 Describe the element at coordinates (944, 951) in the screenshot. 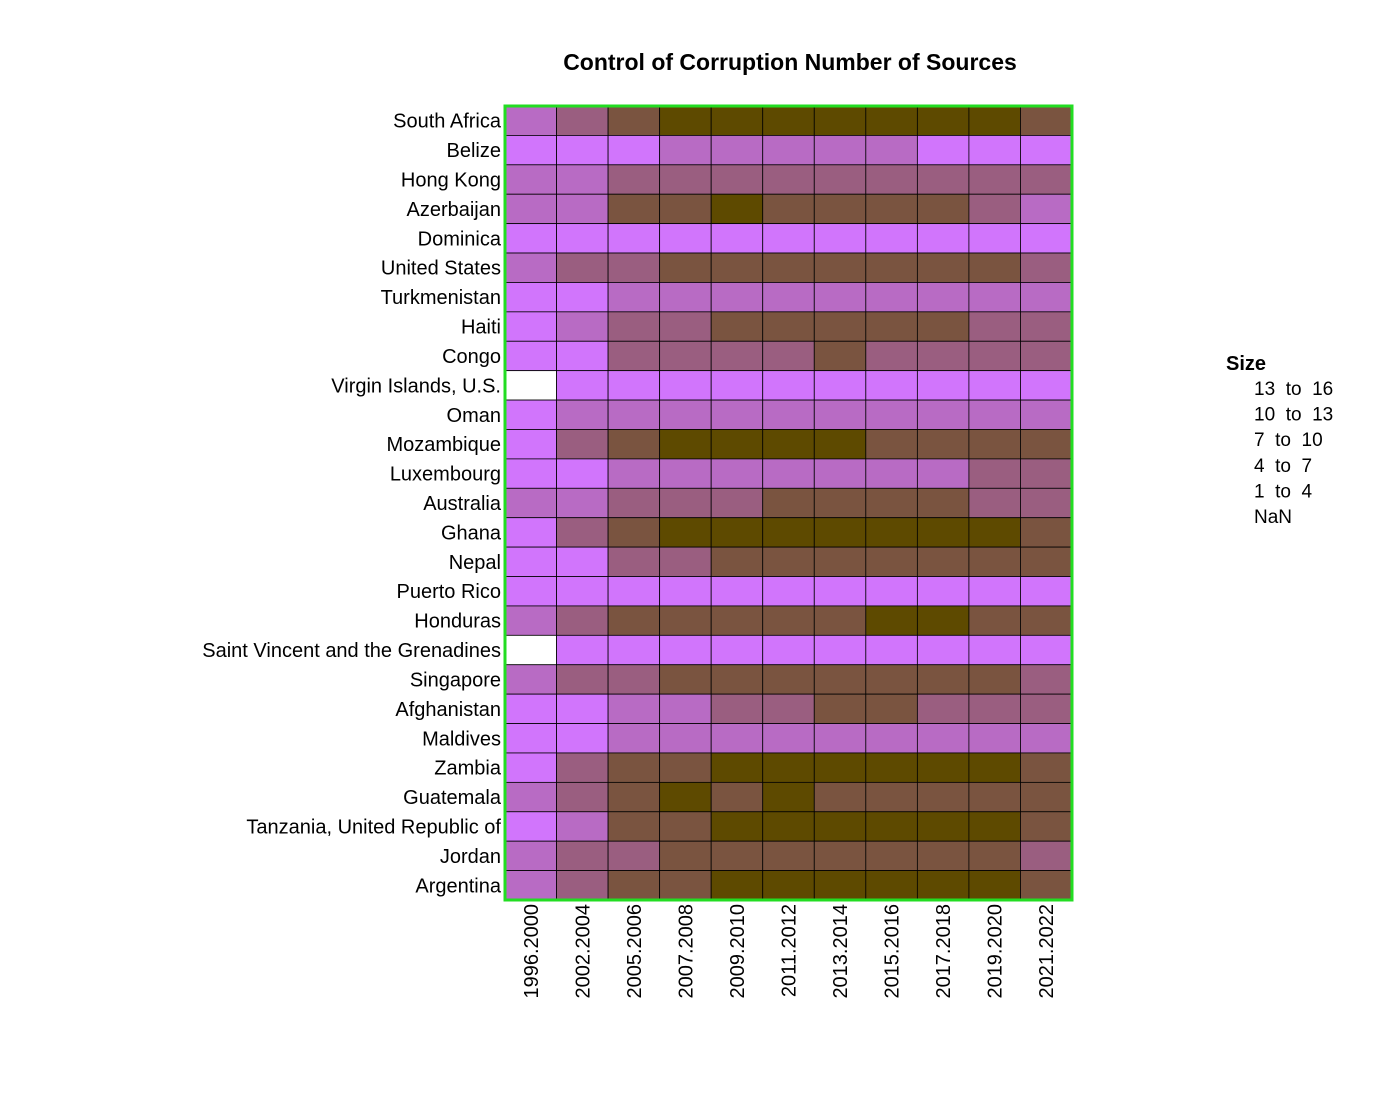

I see `column-label: 2017.2018` at that location.